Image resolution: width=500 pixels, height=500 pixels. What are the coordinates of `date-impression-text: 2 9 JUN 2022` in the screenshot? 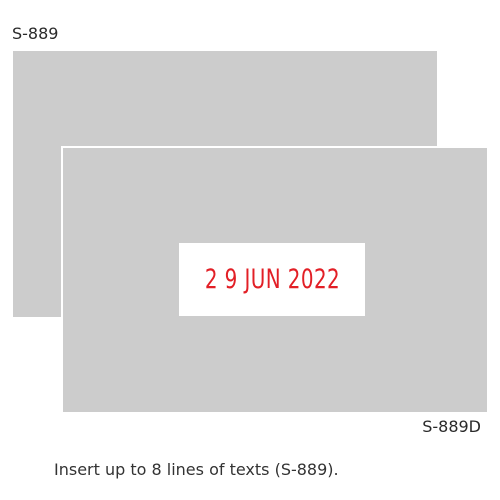 It's located at (272, 279).